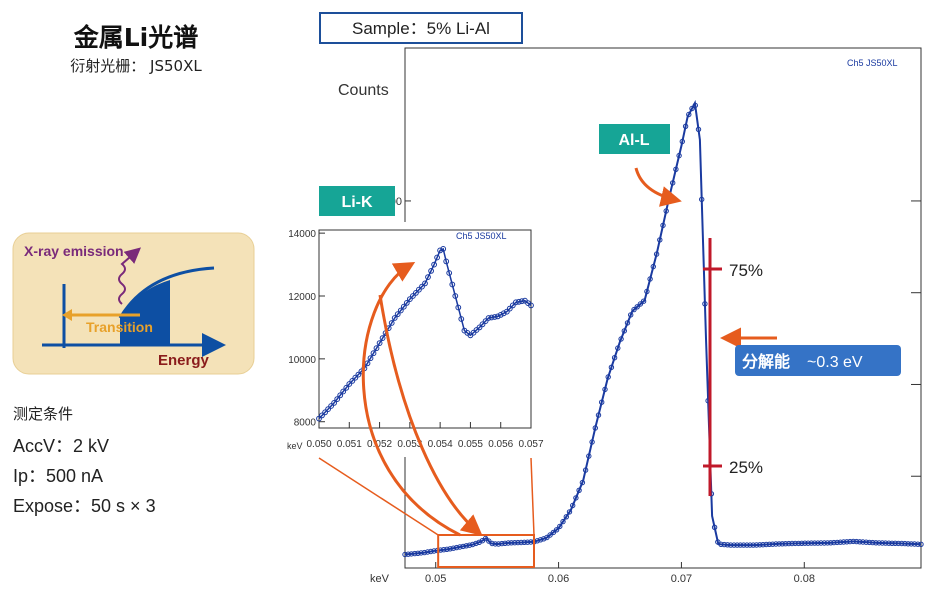  What do you see at coordinates (409, 444) in the screenshot?
I see `x-tick-label: 0.053` at bounding box center [409, 444].